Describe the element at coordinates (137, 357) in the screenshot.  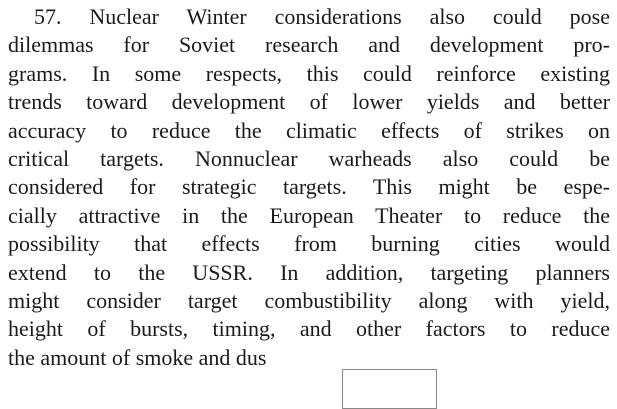
I see `text-line: the amount of smoke and dus` at that location.